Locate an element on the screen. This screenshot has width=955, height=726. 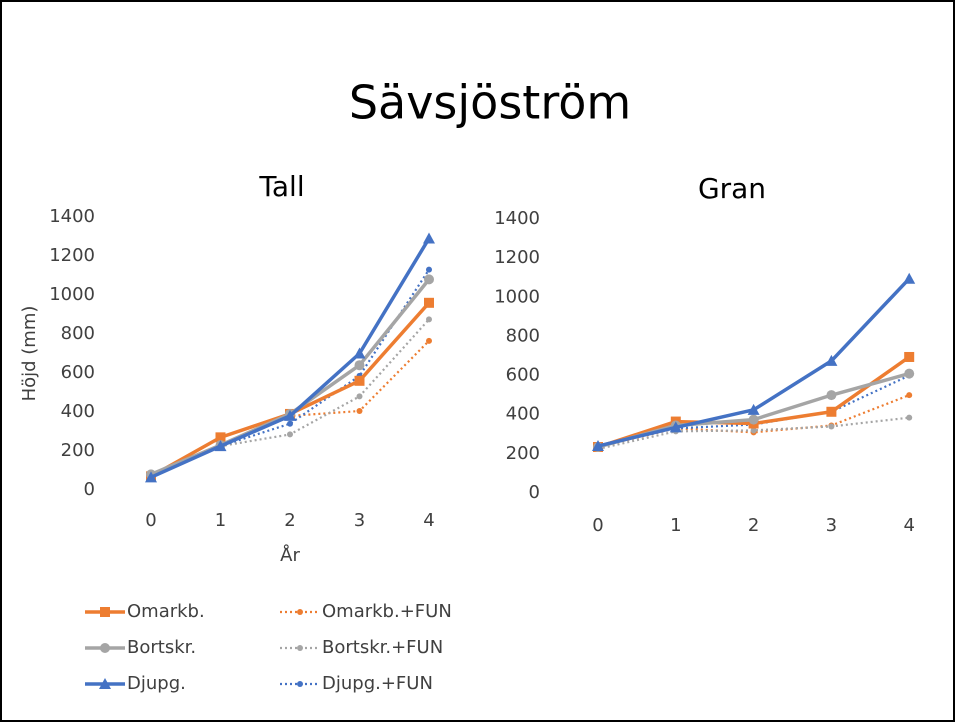
x-axis-label: År is located at coordinates (290, 555).